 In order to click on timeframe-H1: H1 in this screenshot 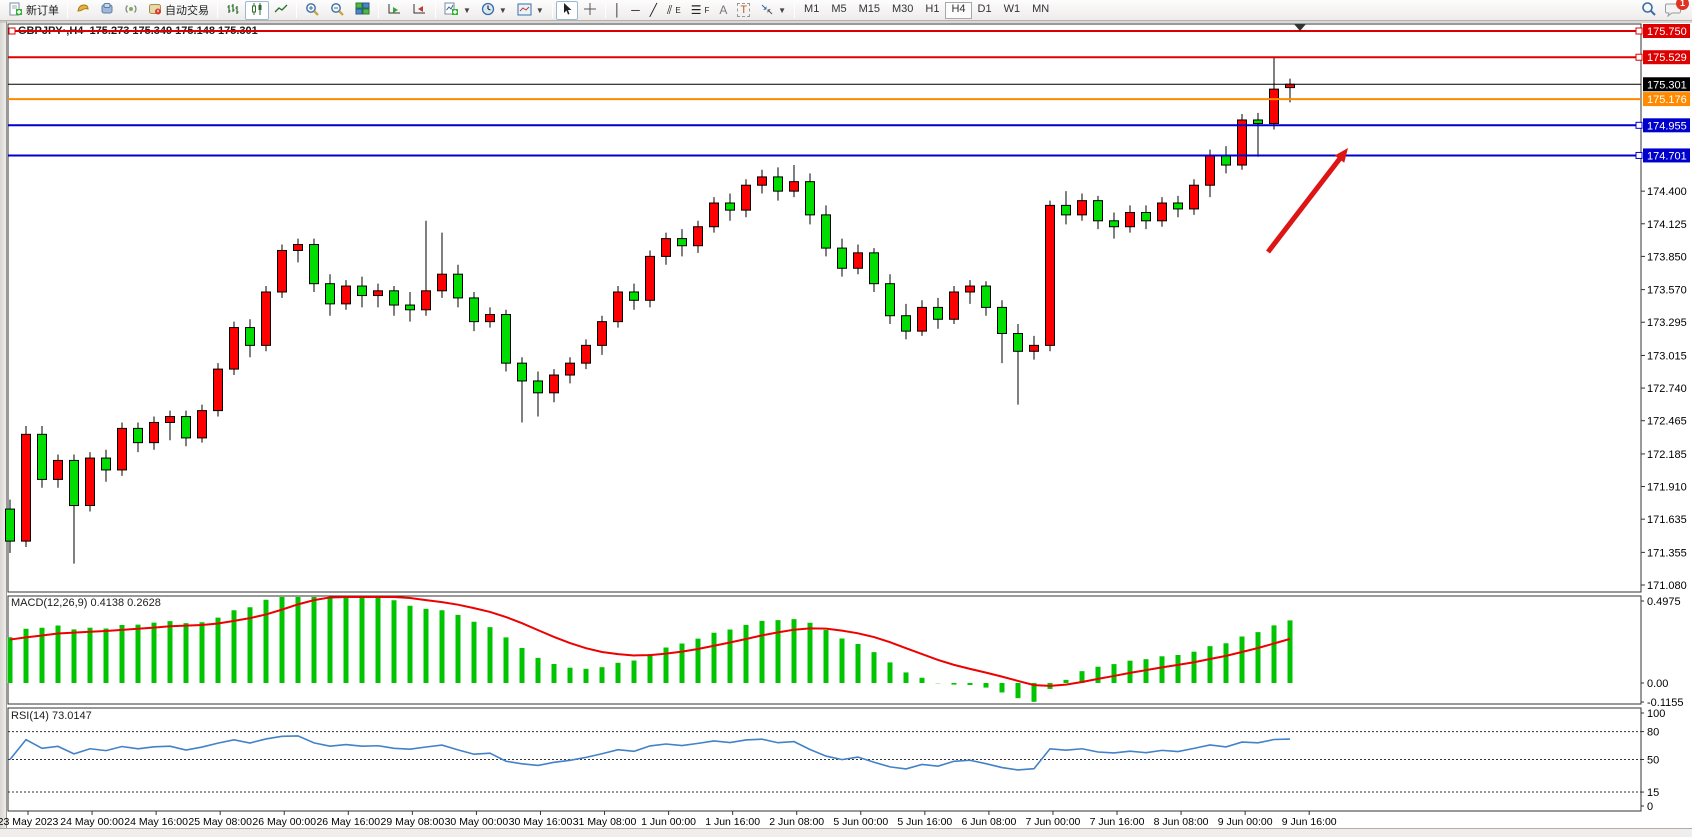, I will do `click(932, 8)`.